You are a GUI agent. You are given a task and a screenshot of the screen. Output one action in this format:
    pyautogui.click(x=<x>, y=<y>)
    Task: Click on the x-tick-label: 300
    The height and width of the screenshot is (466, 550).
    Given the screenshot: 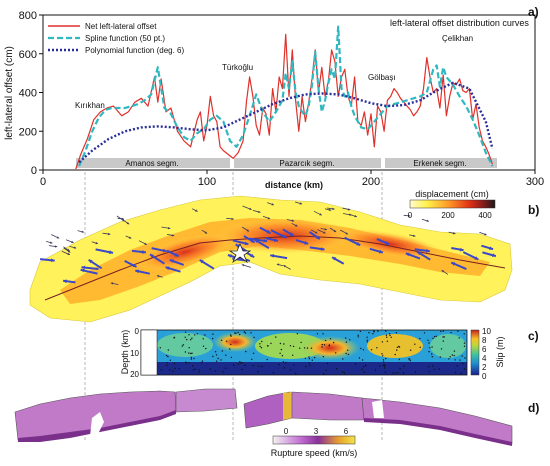 What is the action you would take?
    pyautogui.click(x=535, y=182)
    